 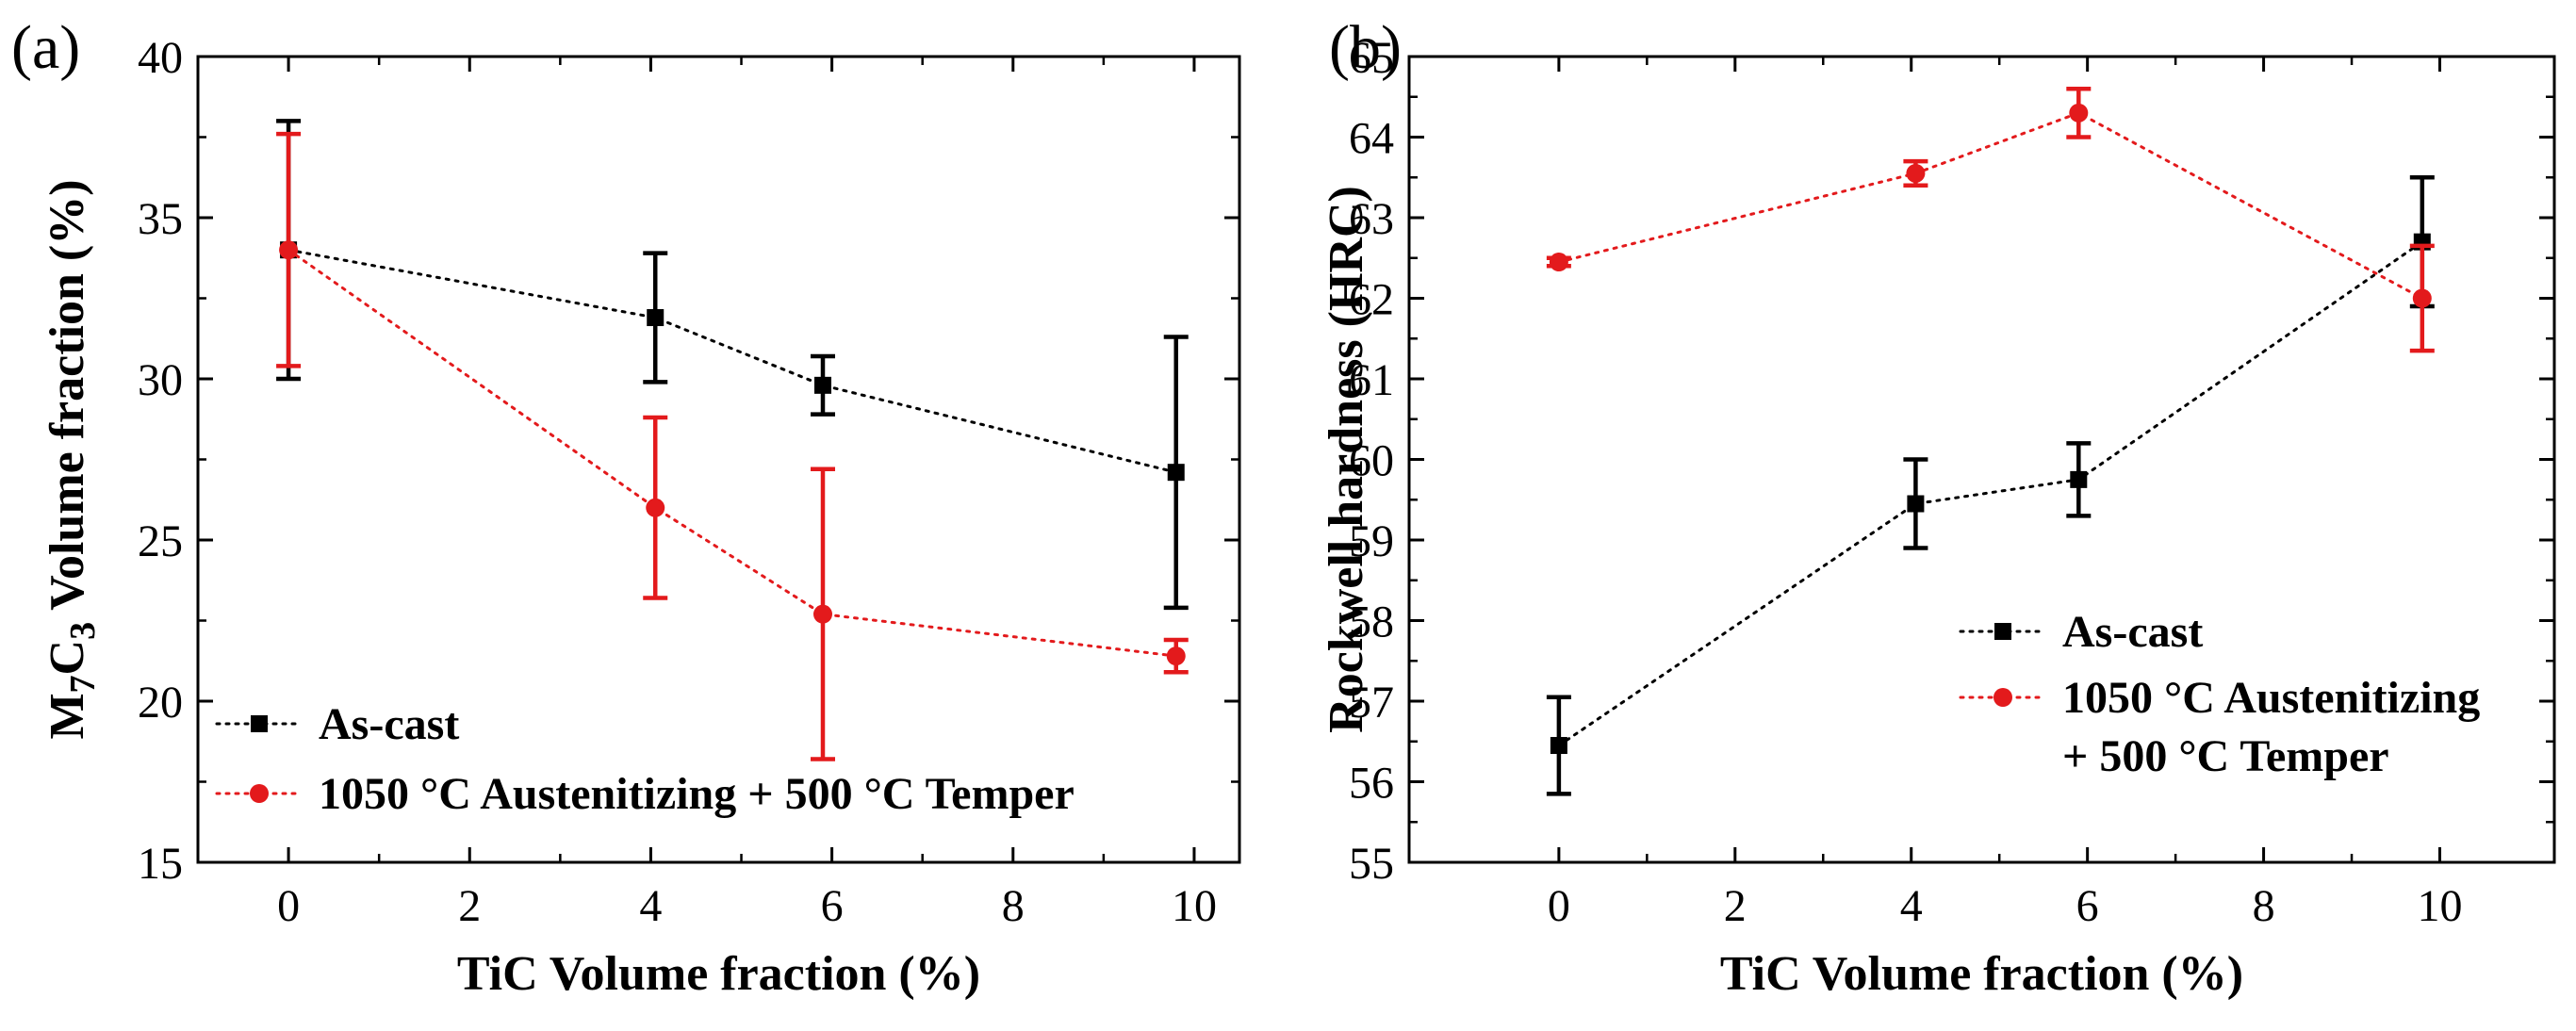 What do you see at coordinates (1371, 864) in the screenshot?
I see `y-tick-label: 55` at bounding box center [1371, 864].